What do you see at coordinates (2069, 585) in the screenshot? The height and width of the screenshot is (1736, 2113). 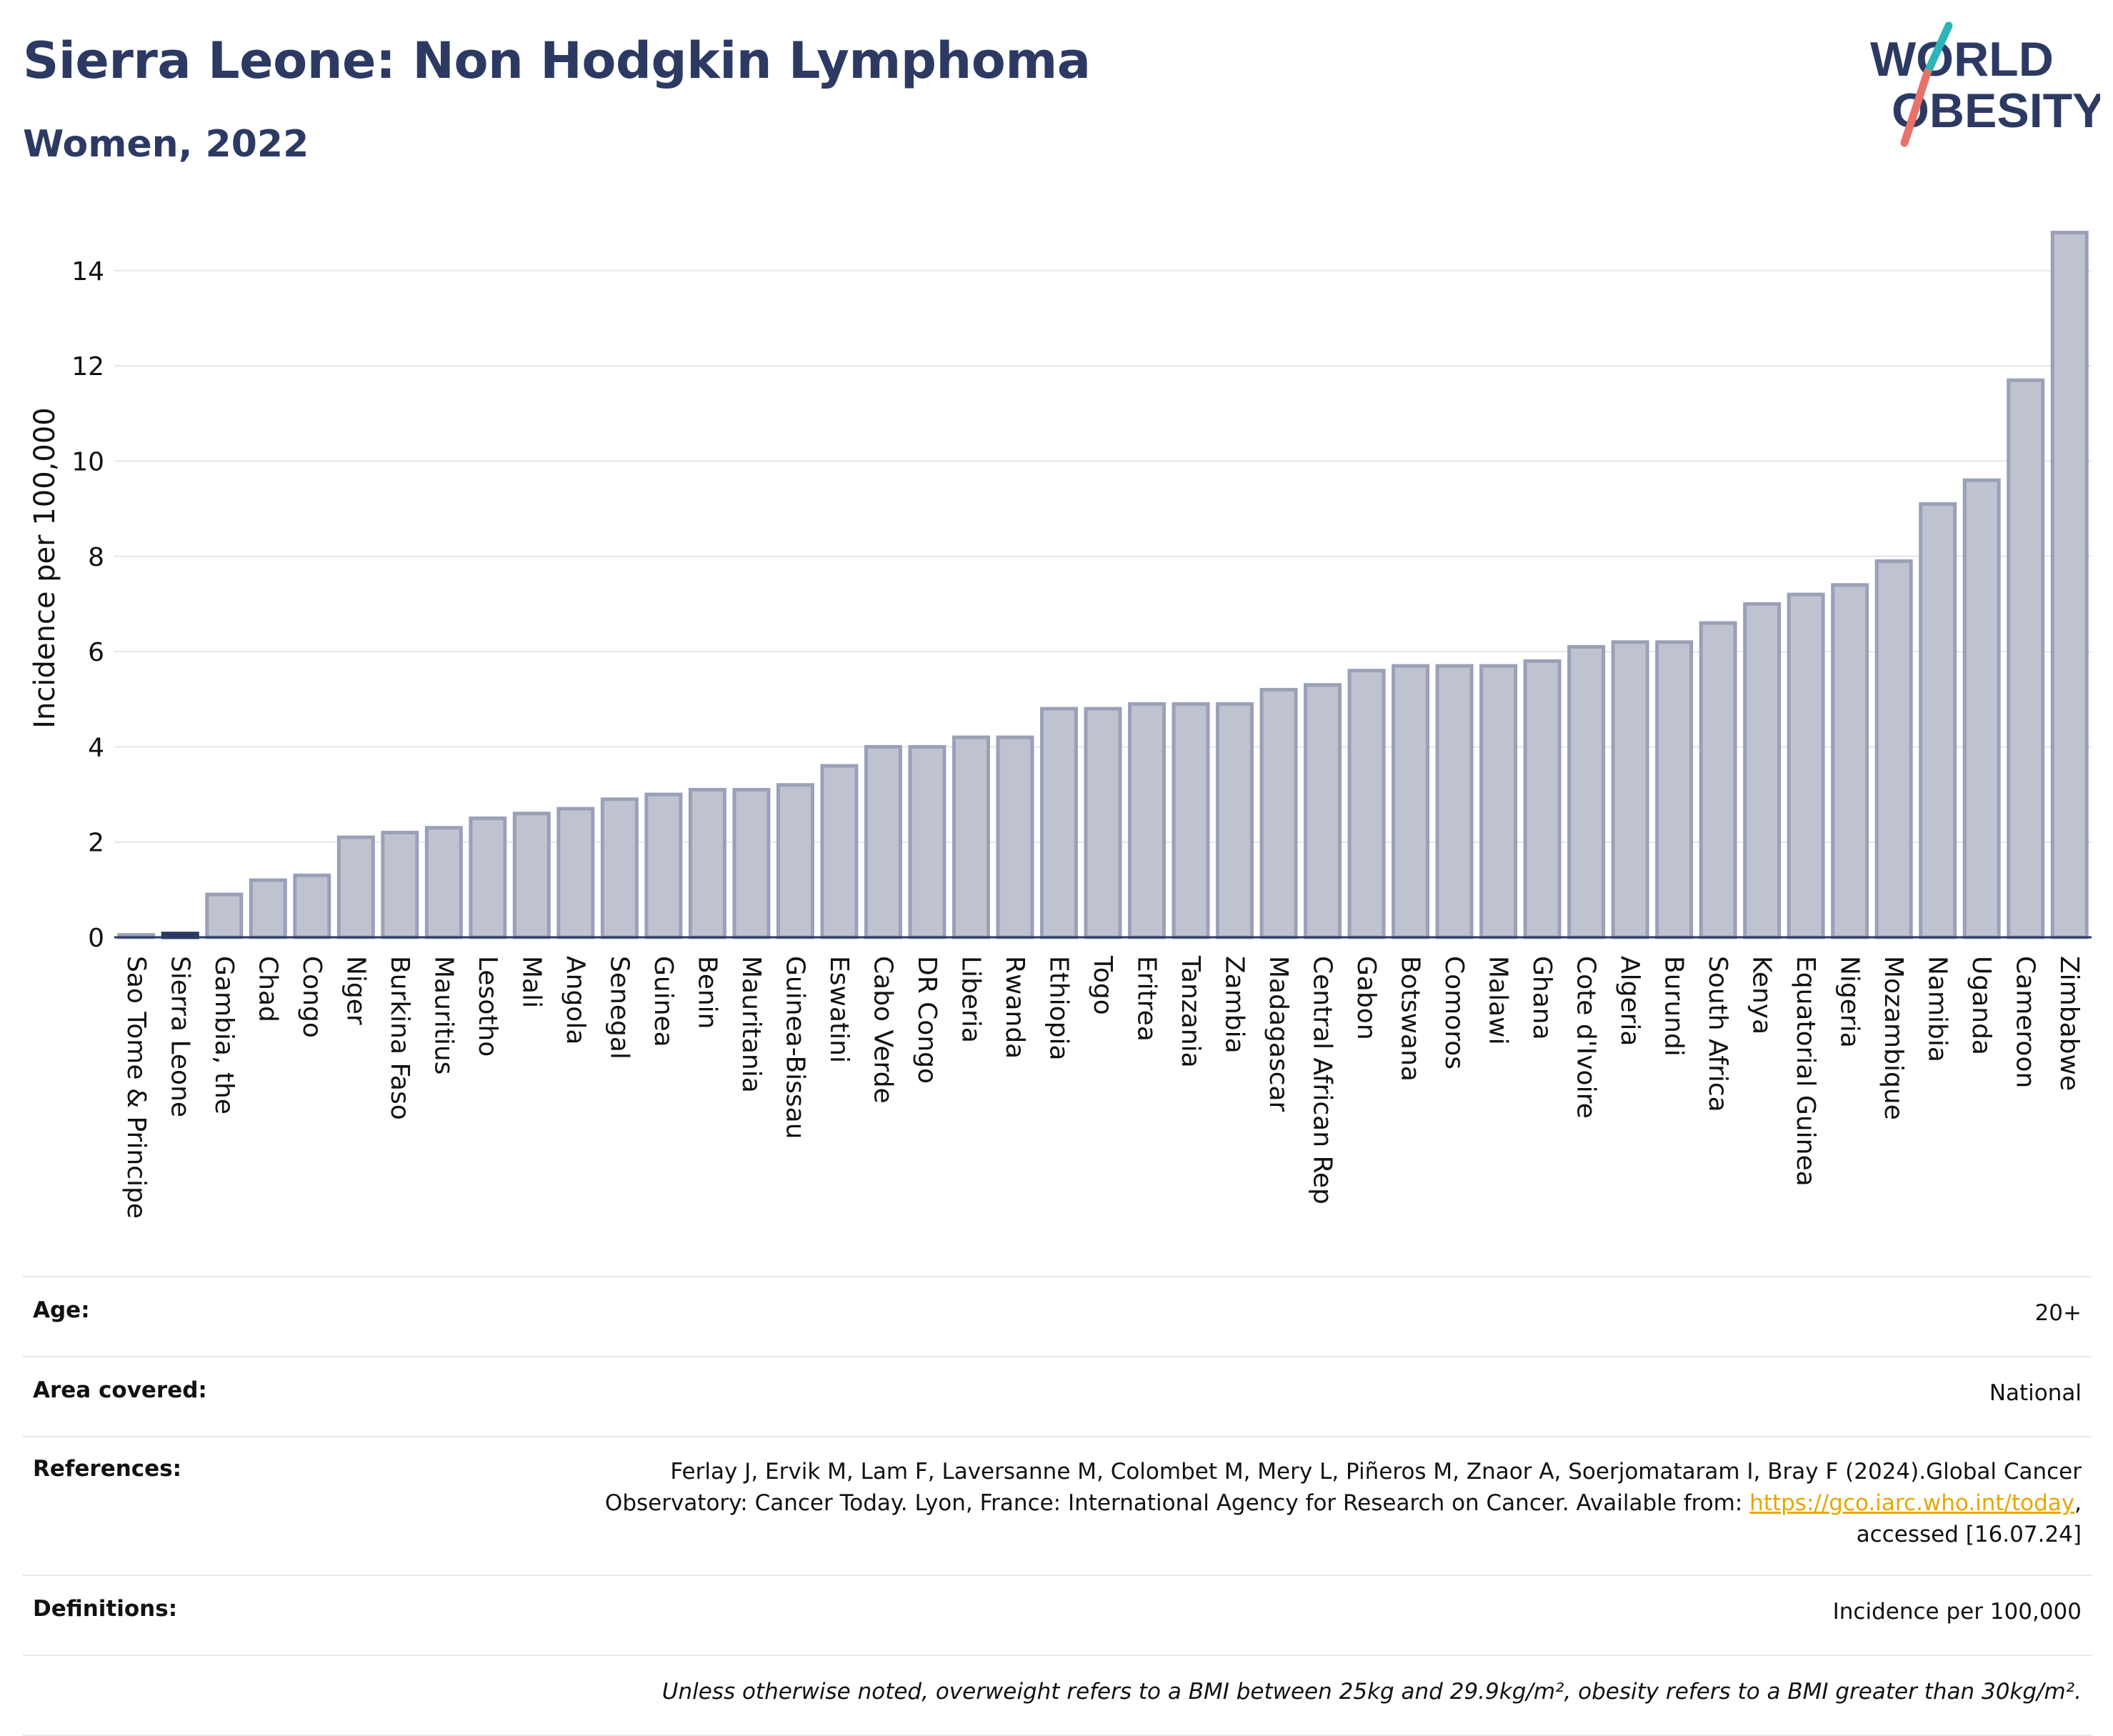 I see `bar-zimbabwe` at bounding box center [2069, 585].